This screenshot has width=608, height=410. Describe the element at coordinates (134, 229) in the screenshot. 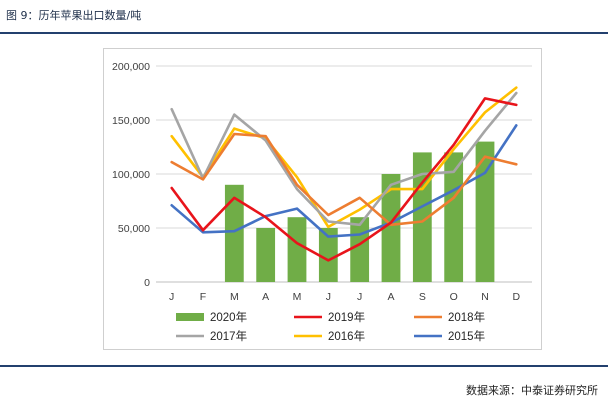

I see `y-tick-label: 50,000` at that location.